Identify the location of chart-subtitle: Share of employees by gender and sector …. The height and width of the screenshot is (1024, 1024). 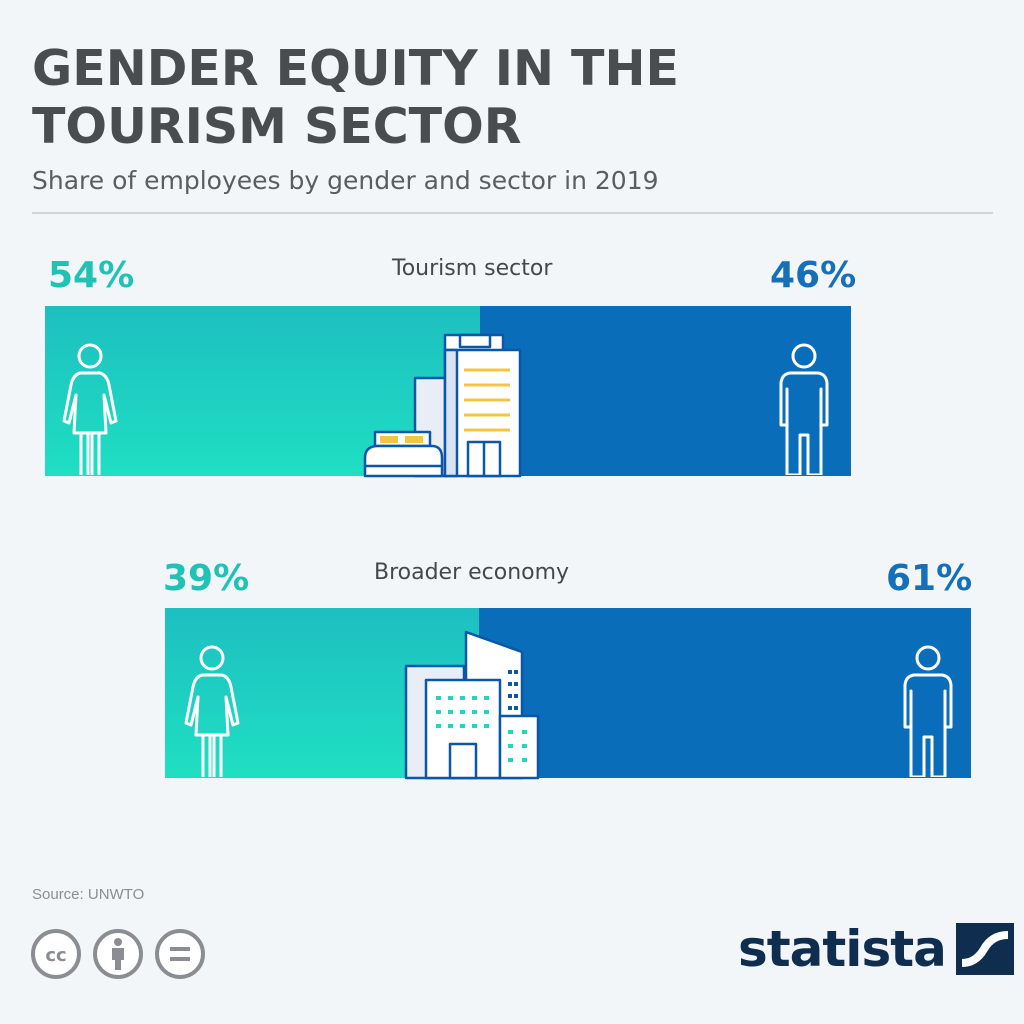
(345, 180).